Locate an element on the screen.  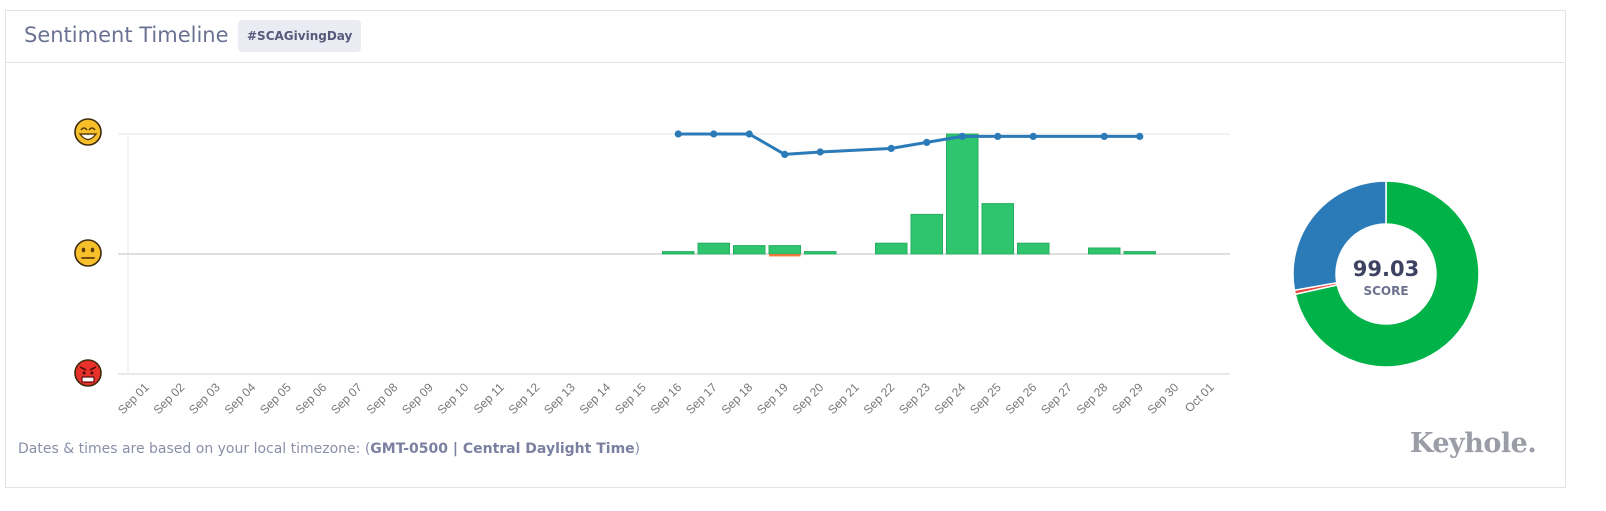
x-tick-label: Oct 01 is located at coordinates (1199, 397).